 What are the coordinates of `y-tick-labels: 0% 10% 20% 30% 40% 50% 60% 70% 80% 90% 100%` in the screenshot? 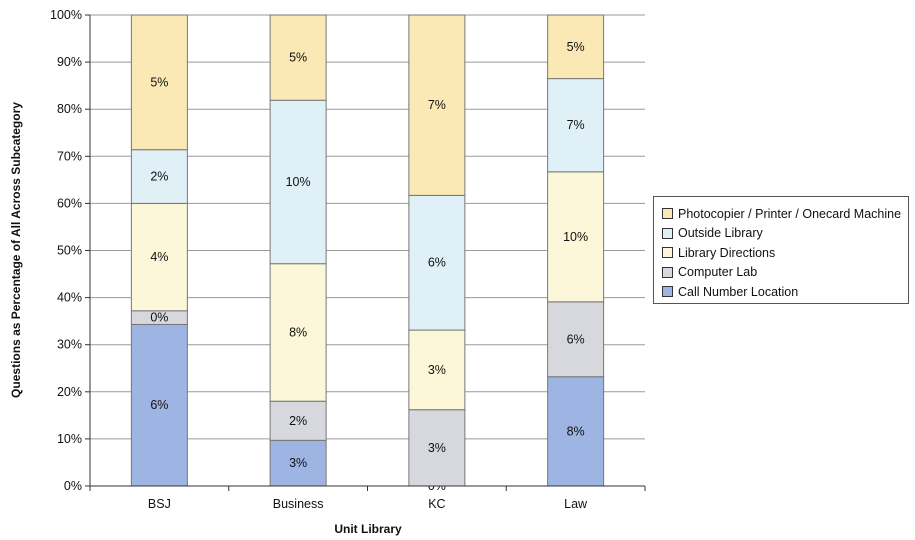 It's located at (66, 250).